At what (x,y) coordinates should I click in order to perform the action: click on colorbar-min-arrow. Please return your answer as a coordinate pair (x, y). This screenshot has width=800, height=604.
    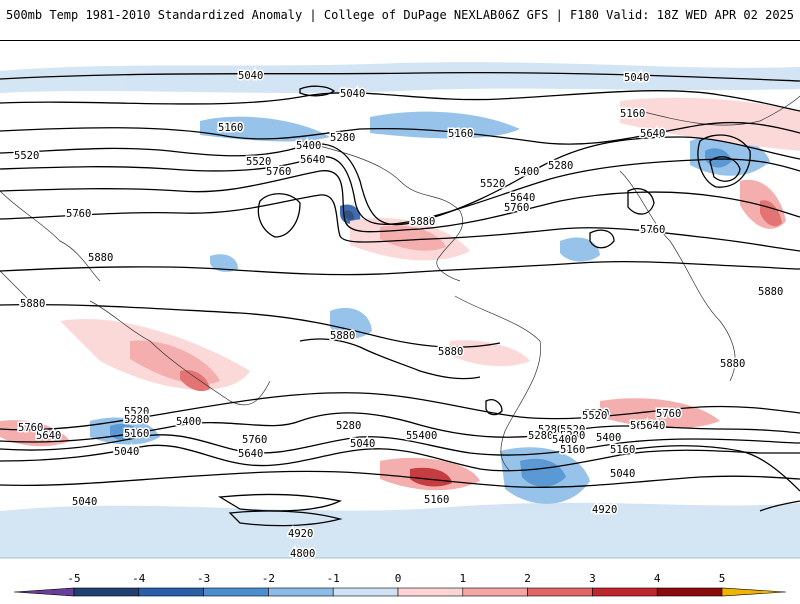
    Looking at the image, I should click on (44, 592).